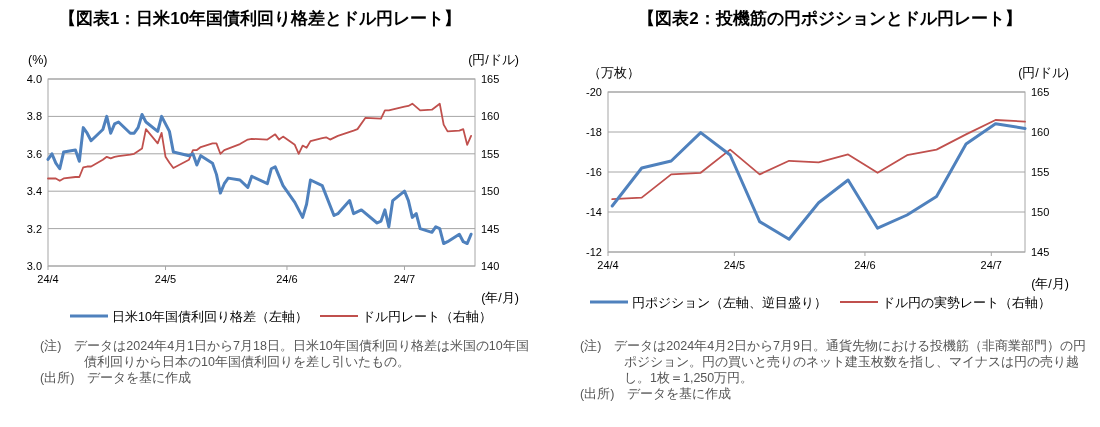 This screenshot has height=427, width=1100. Describe the element at coordinates (594, 172) in the screenshot. I see `y-tick-label: -16` at that location.